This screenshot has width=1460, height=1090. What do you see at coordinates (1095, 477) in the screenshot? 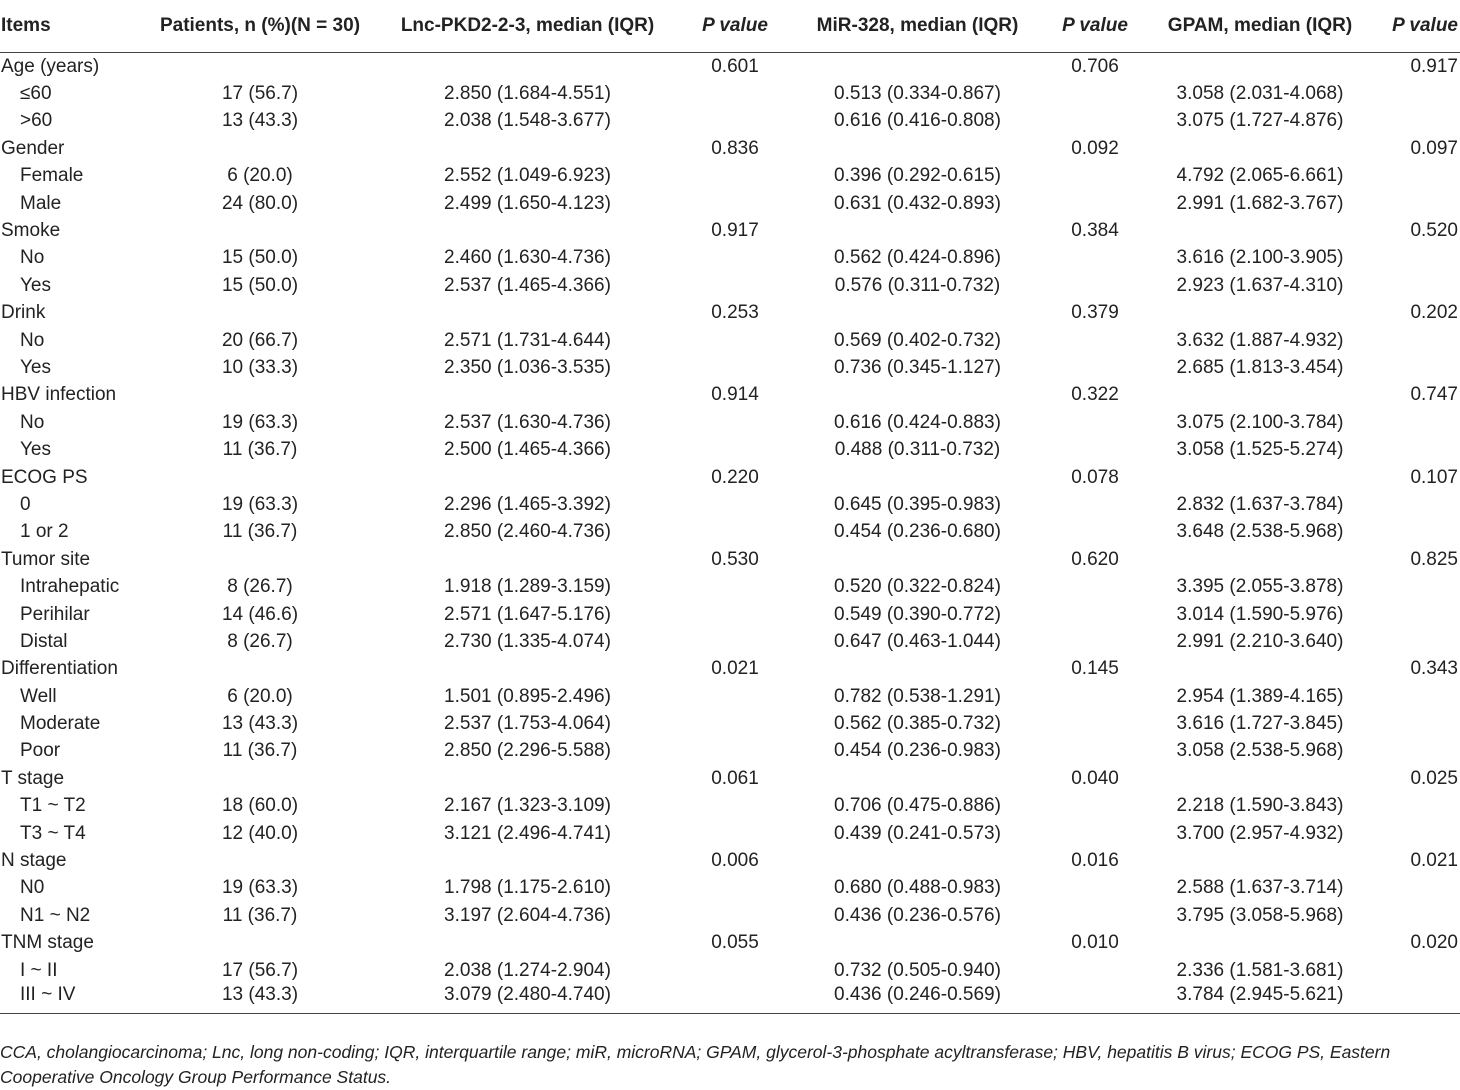
I see `table-cell: 0.078` at bounding box center [1095, 477].